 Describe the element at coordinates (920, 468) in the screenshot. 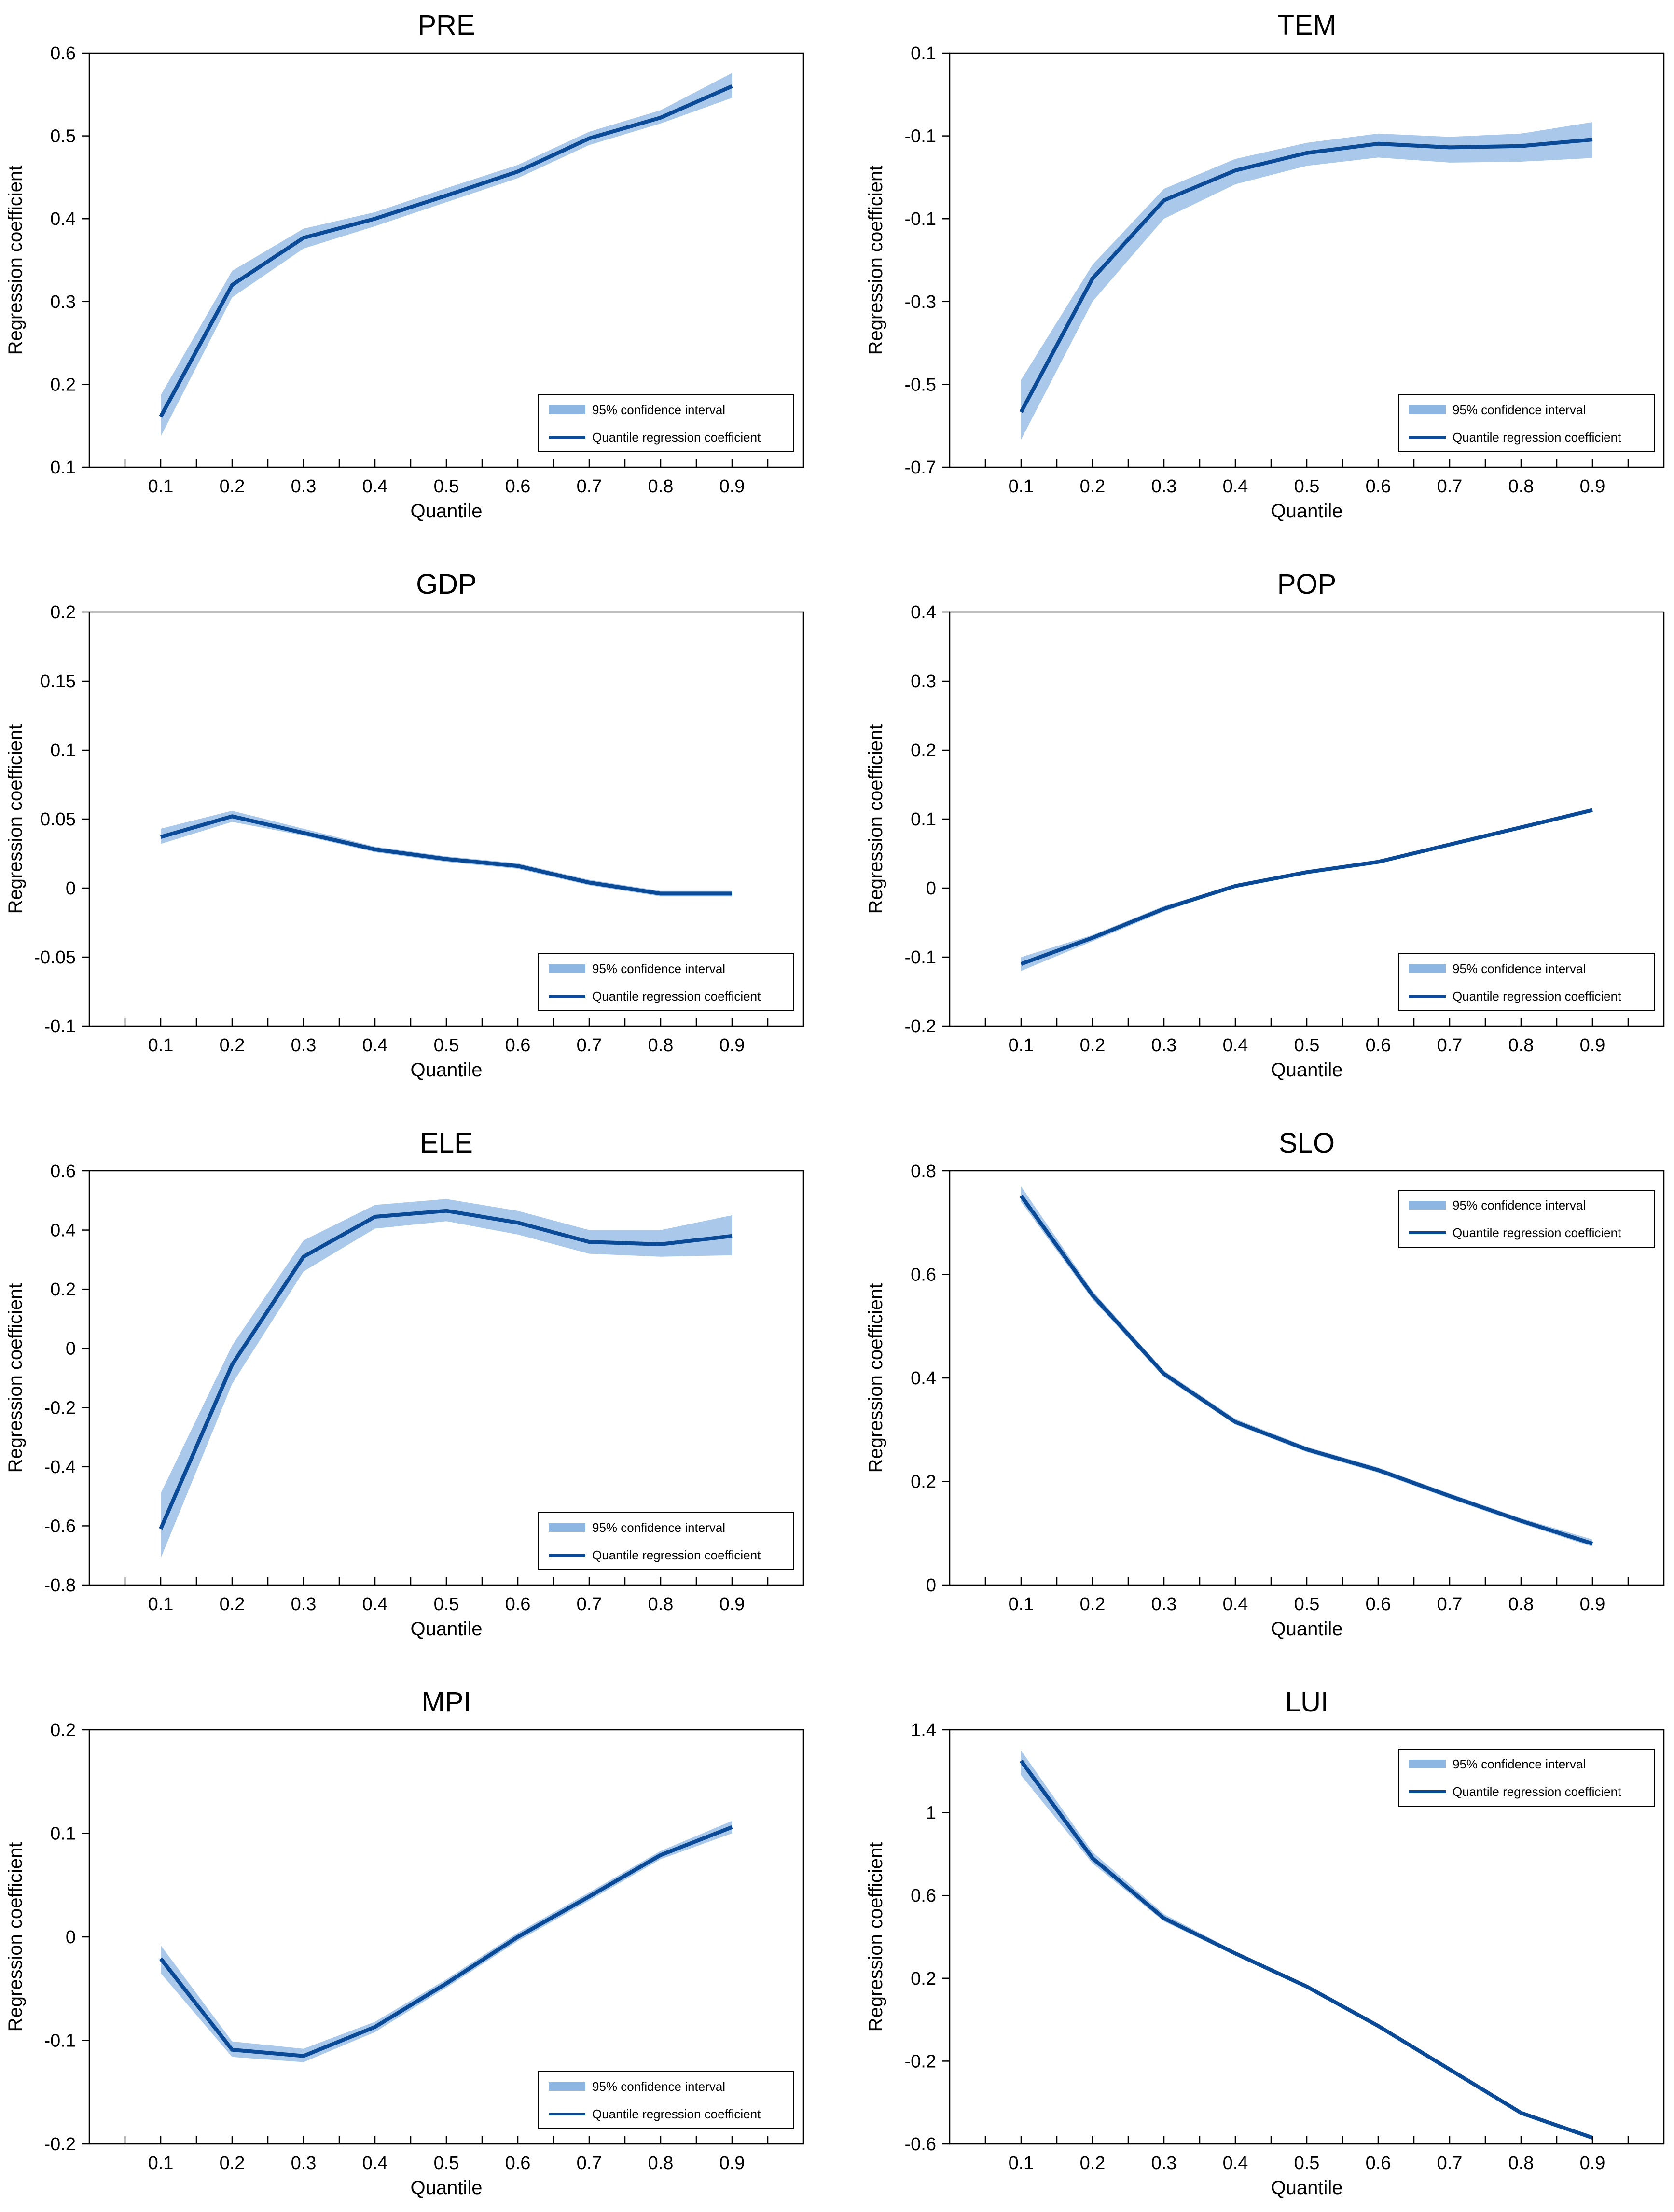

I see `y-tick-label: -0.7` at that location.